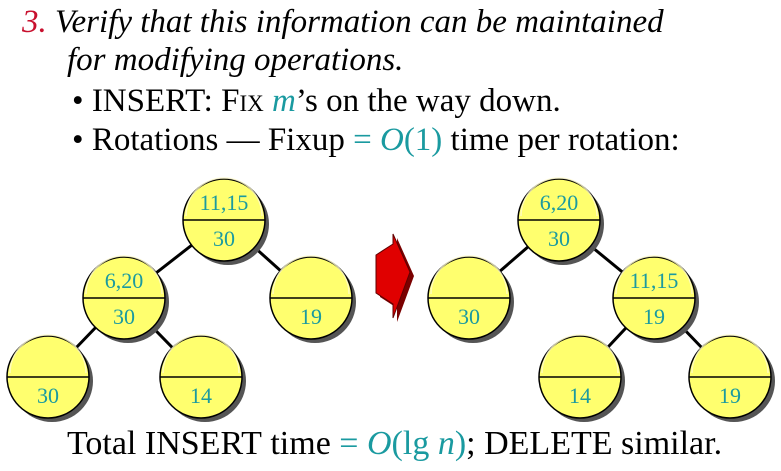 This screenshot has width=781, height=471. Describe the element at coordinates (560, 221) in the screenshot. I see `right-tree-node-root: 6,20 30` at that location.